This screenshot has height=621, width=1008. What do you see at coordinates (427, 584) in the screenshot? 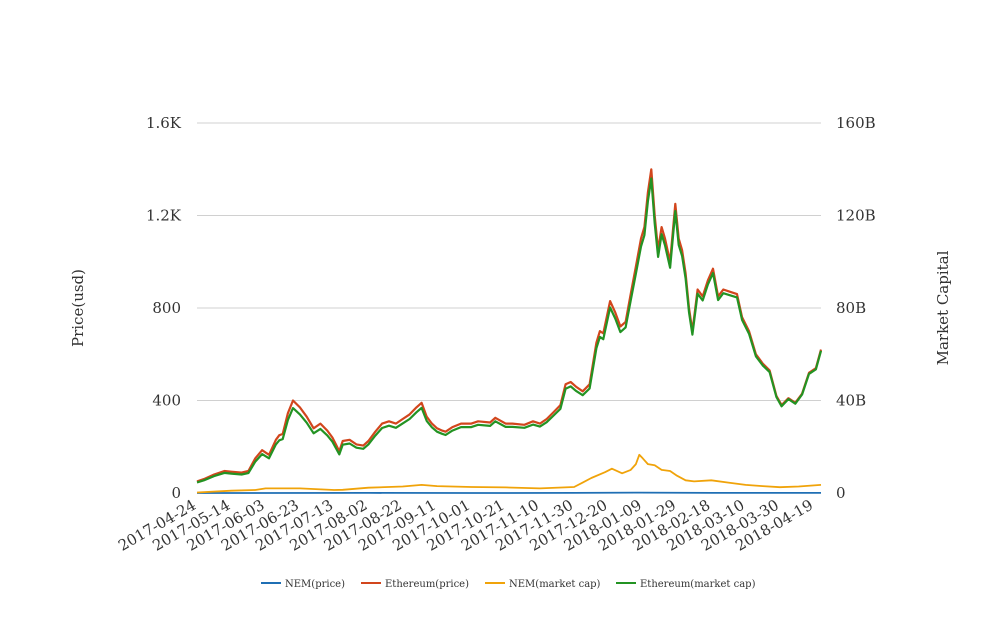
I see `legend-label: Ethereum(price)` at bounding box center [427, 584].